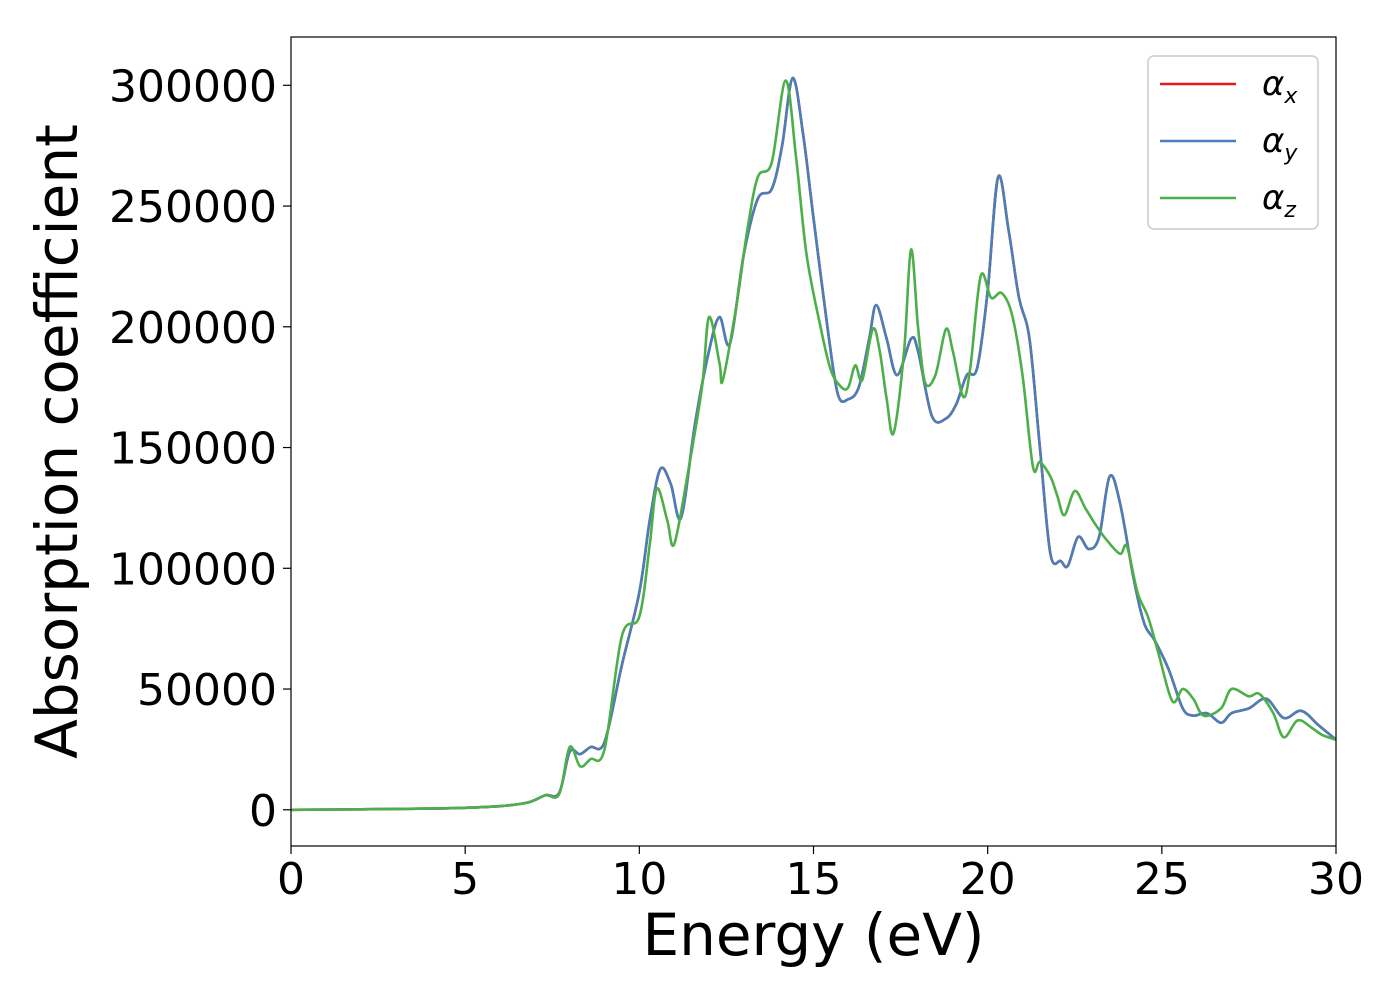 Image resolution: width=1400 pixels, height=1000 pixels. Describe the element at coordinates (813, 935) in the screenshot. I see `x-axis-title: Energy (eV)` at that location.